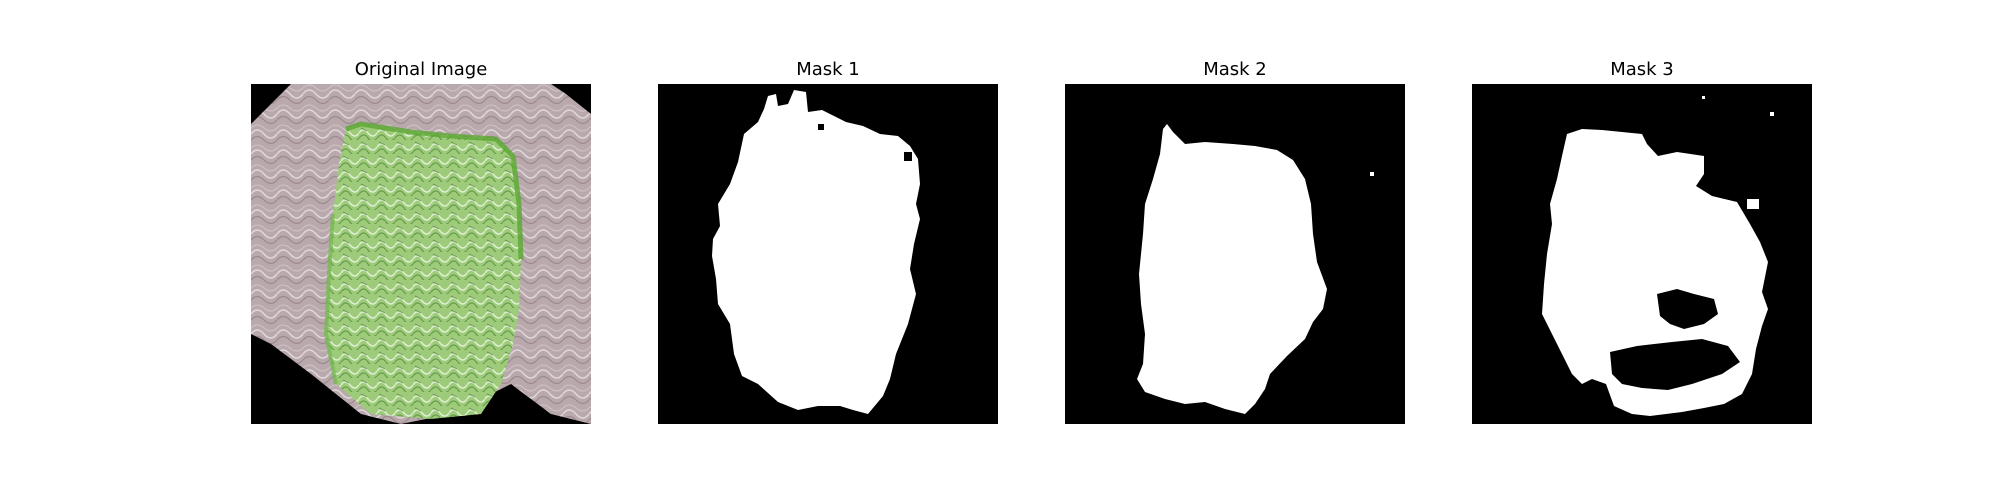 The image size is (2000, 500). What do you see at coordinates (1642, 254) in the screenshot?
I see `mask-3-image` at bounding box center [1642, 254].